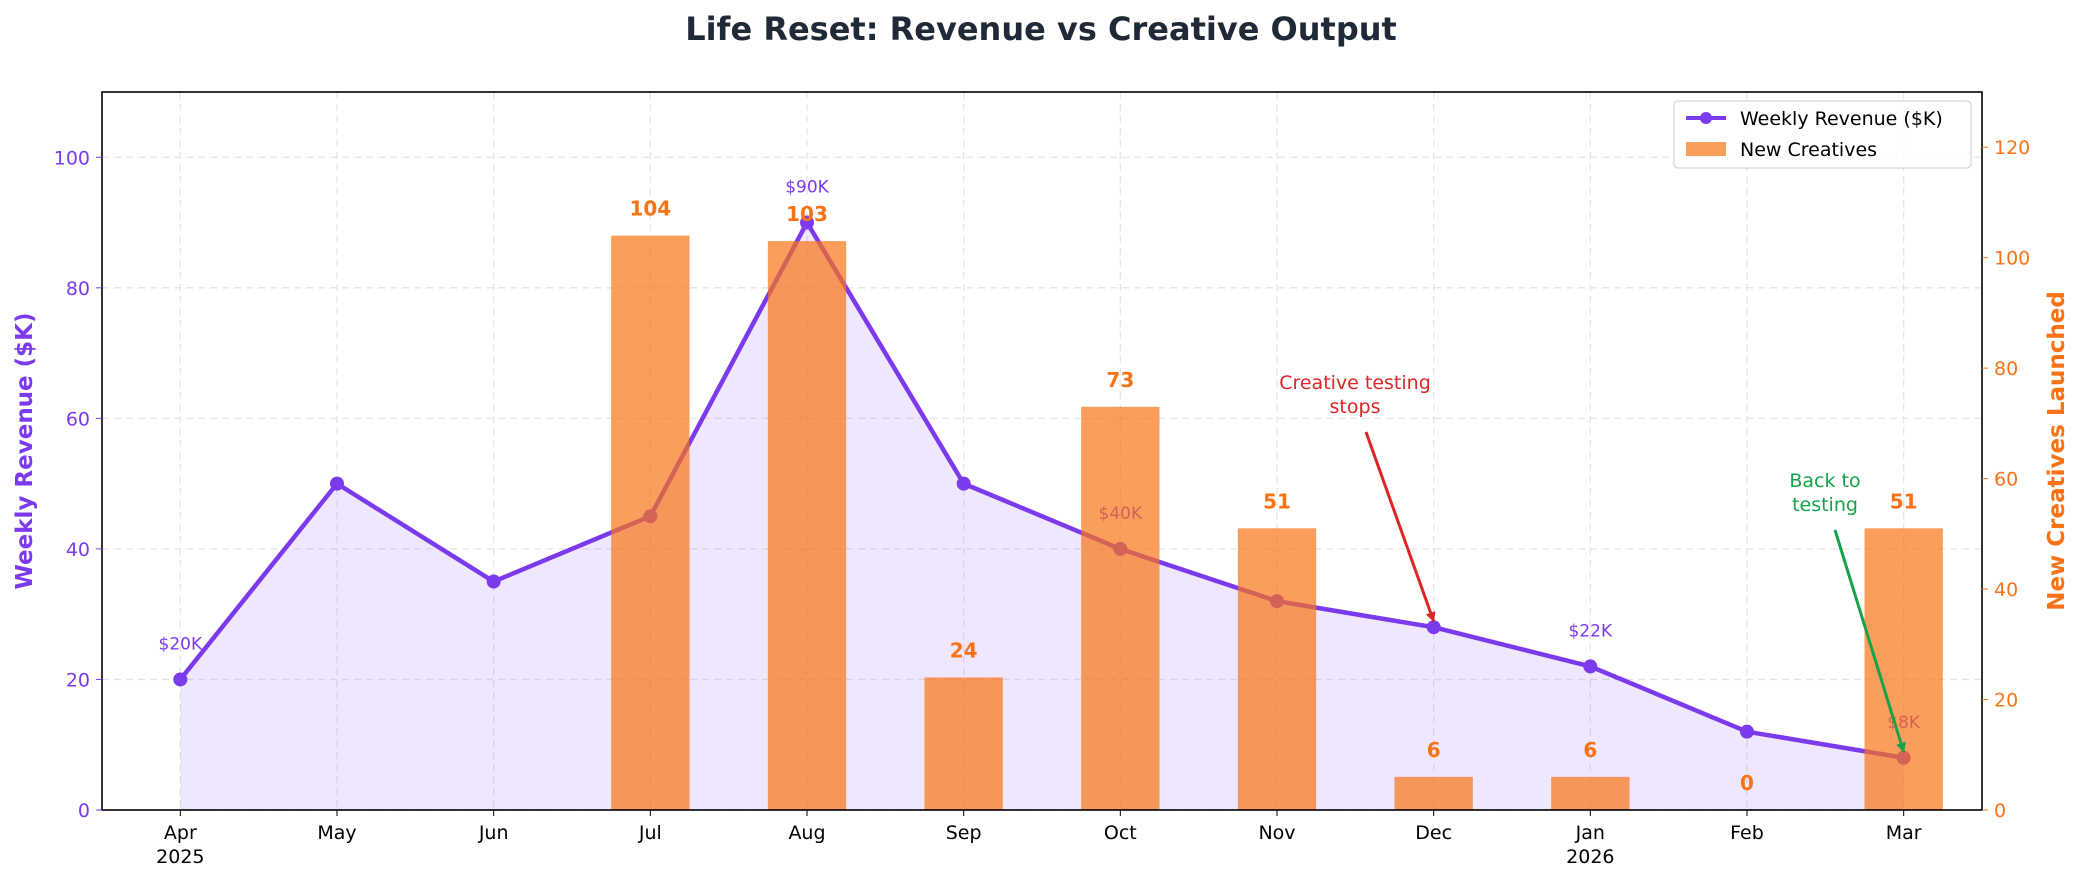 Image resolution: width=2083 pixels, height=884 pixels. I want to click on legend-marker, so click(1706, 118).